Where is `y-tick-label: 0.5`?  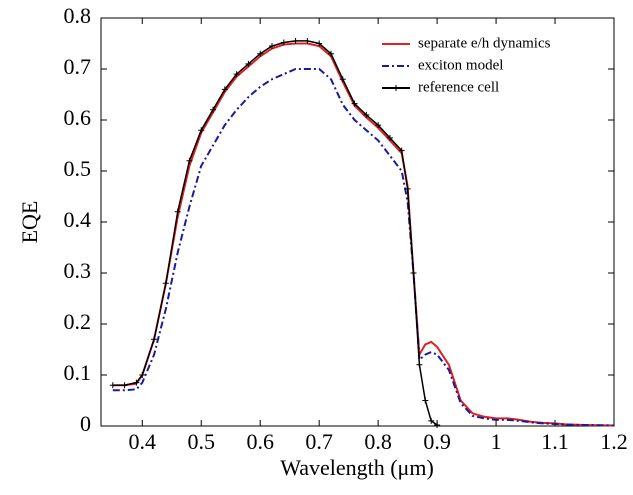 y-tick-label: 0.5 is located at coordinates (78, 168).